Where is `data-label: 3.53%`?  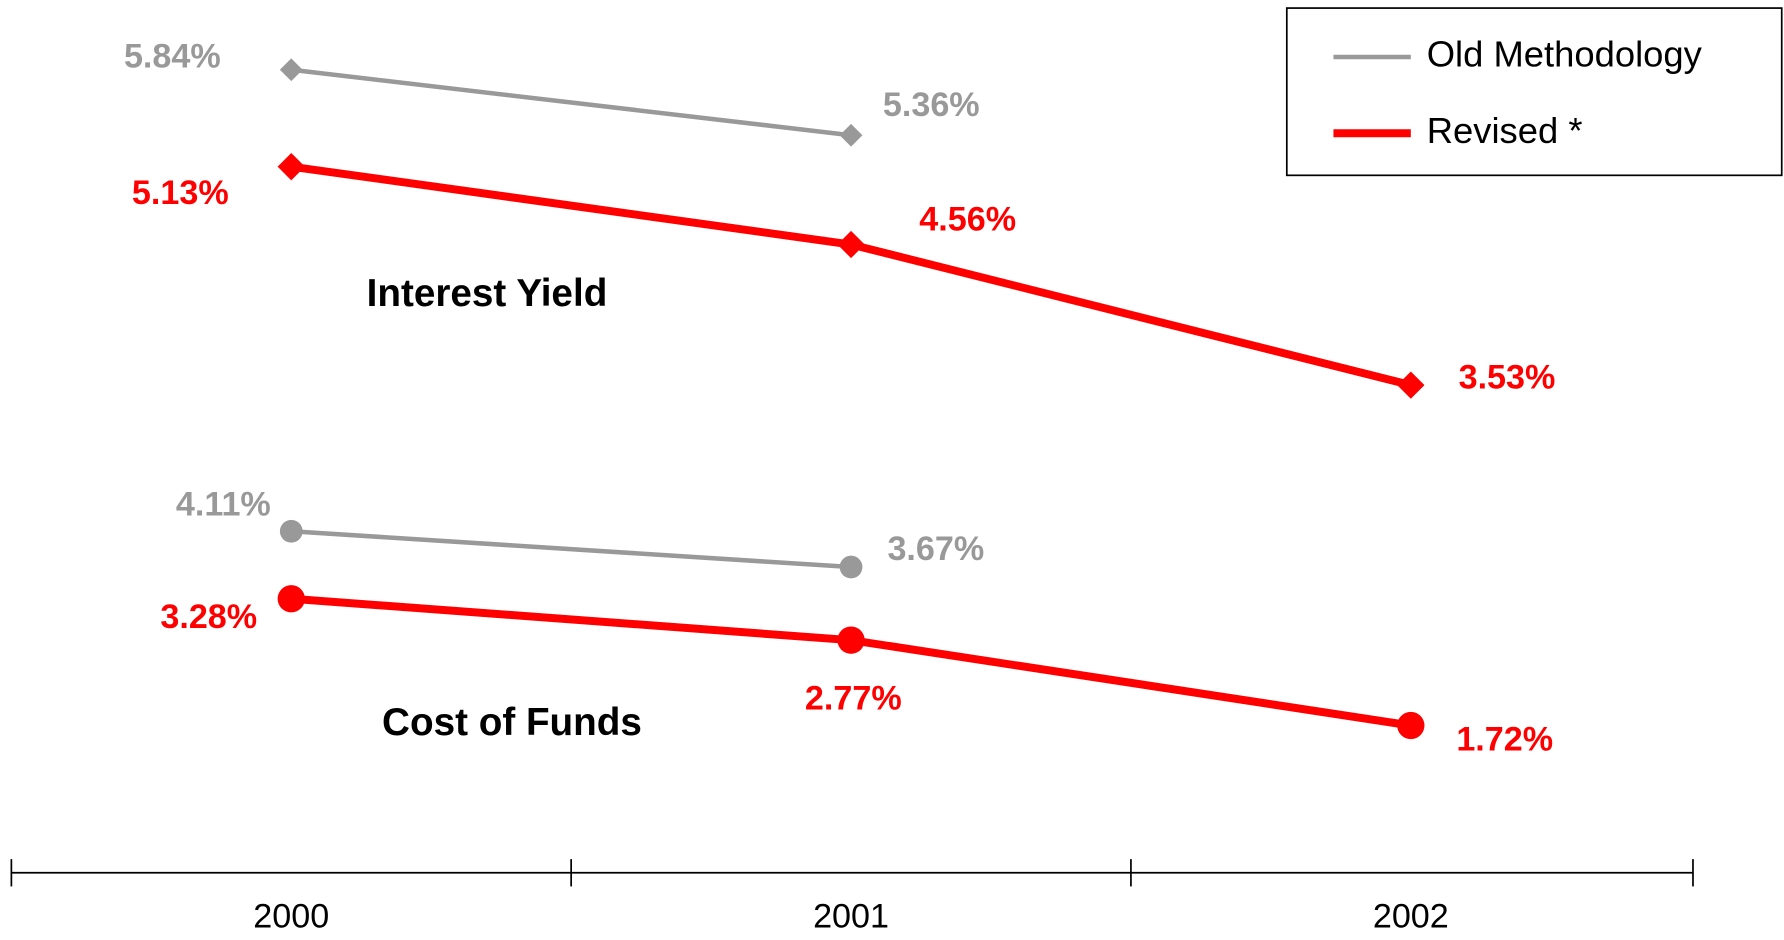
data-label: 3.53% is located at coordinates (1507, 377).